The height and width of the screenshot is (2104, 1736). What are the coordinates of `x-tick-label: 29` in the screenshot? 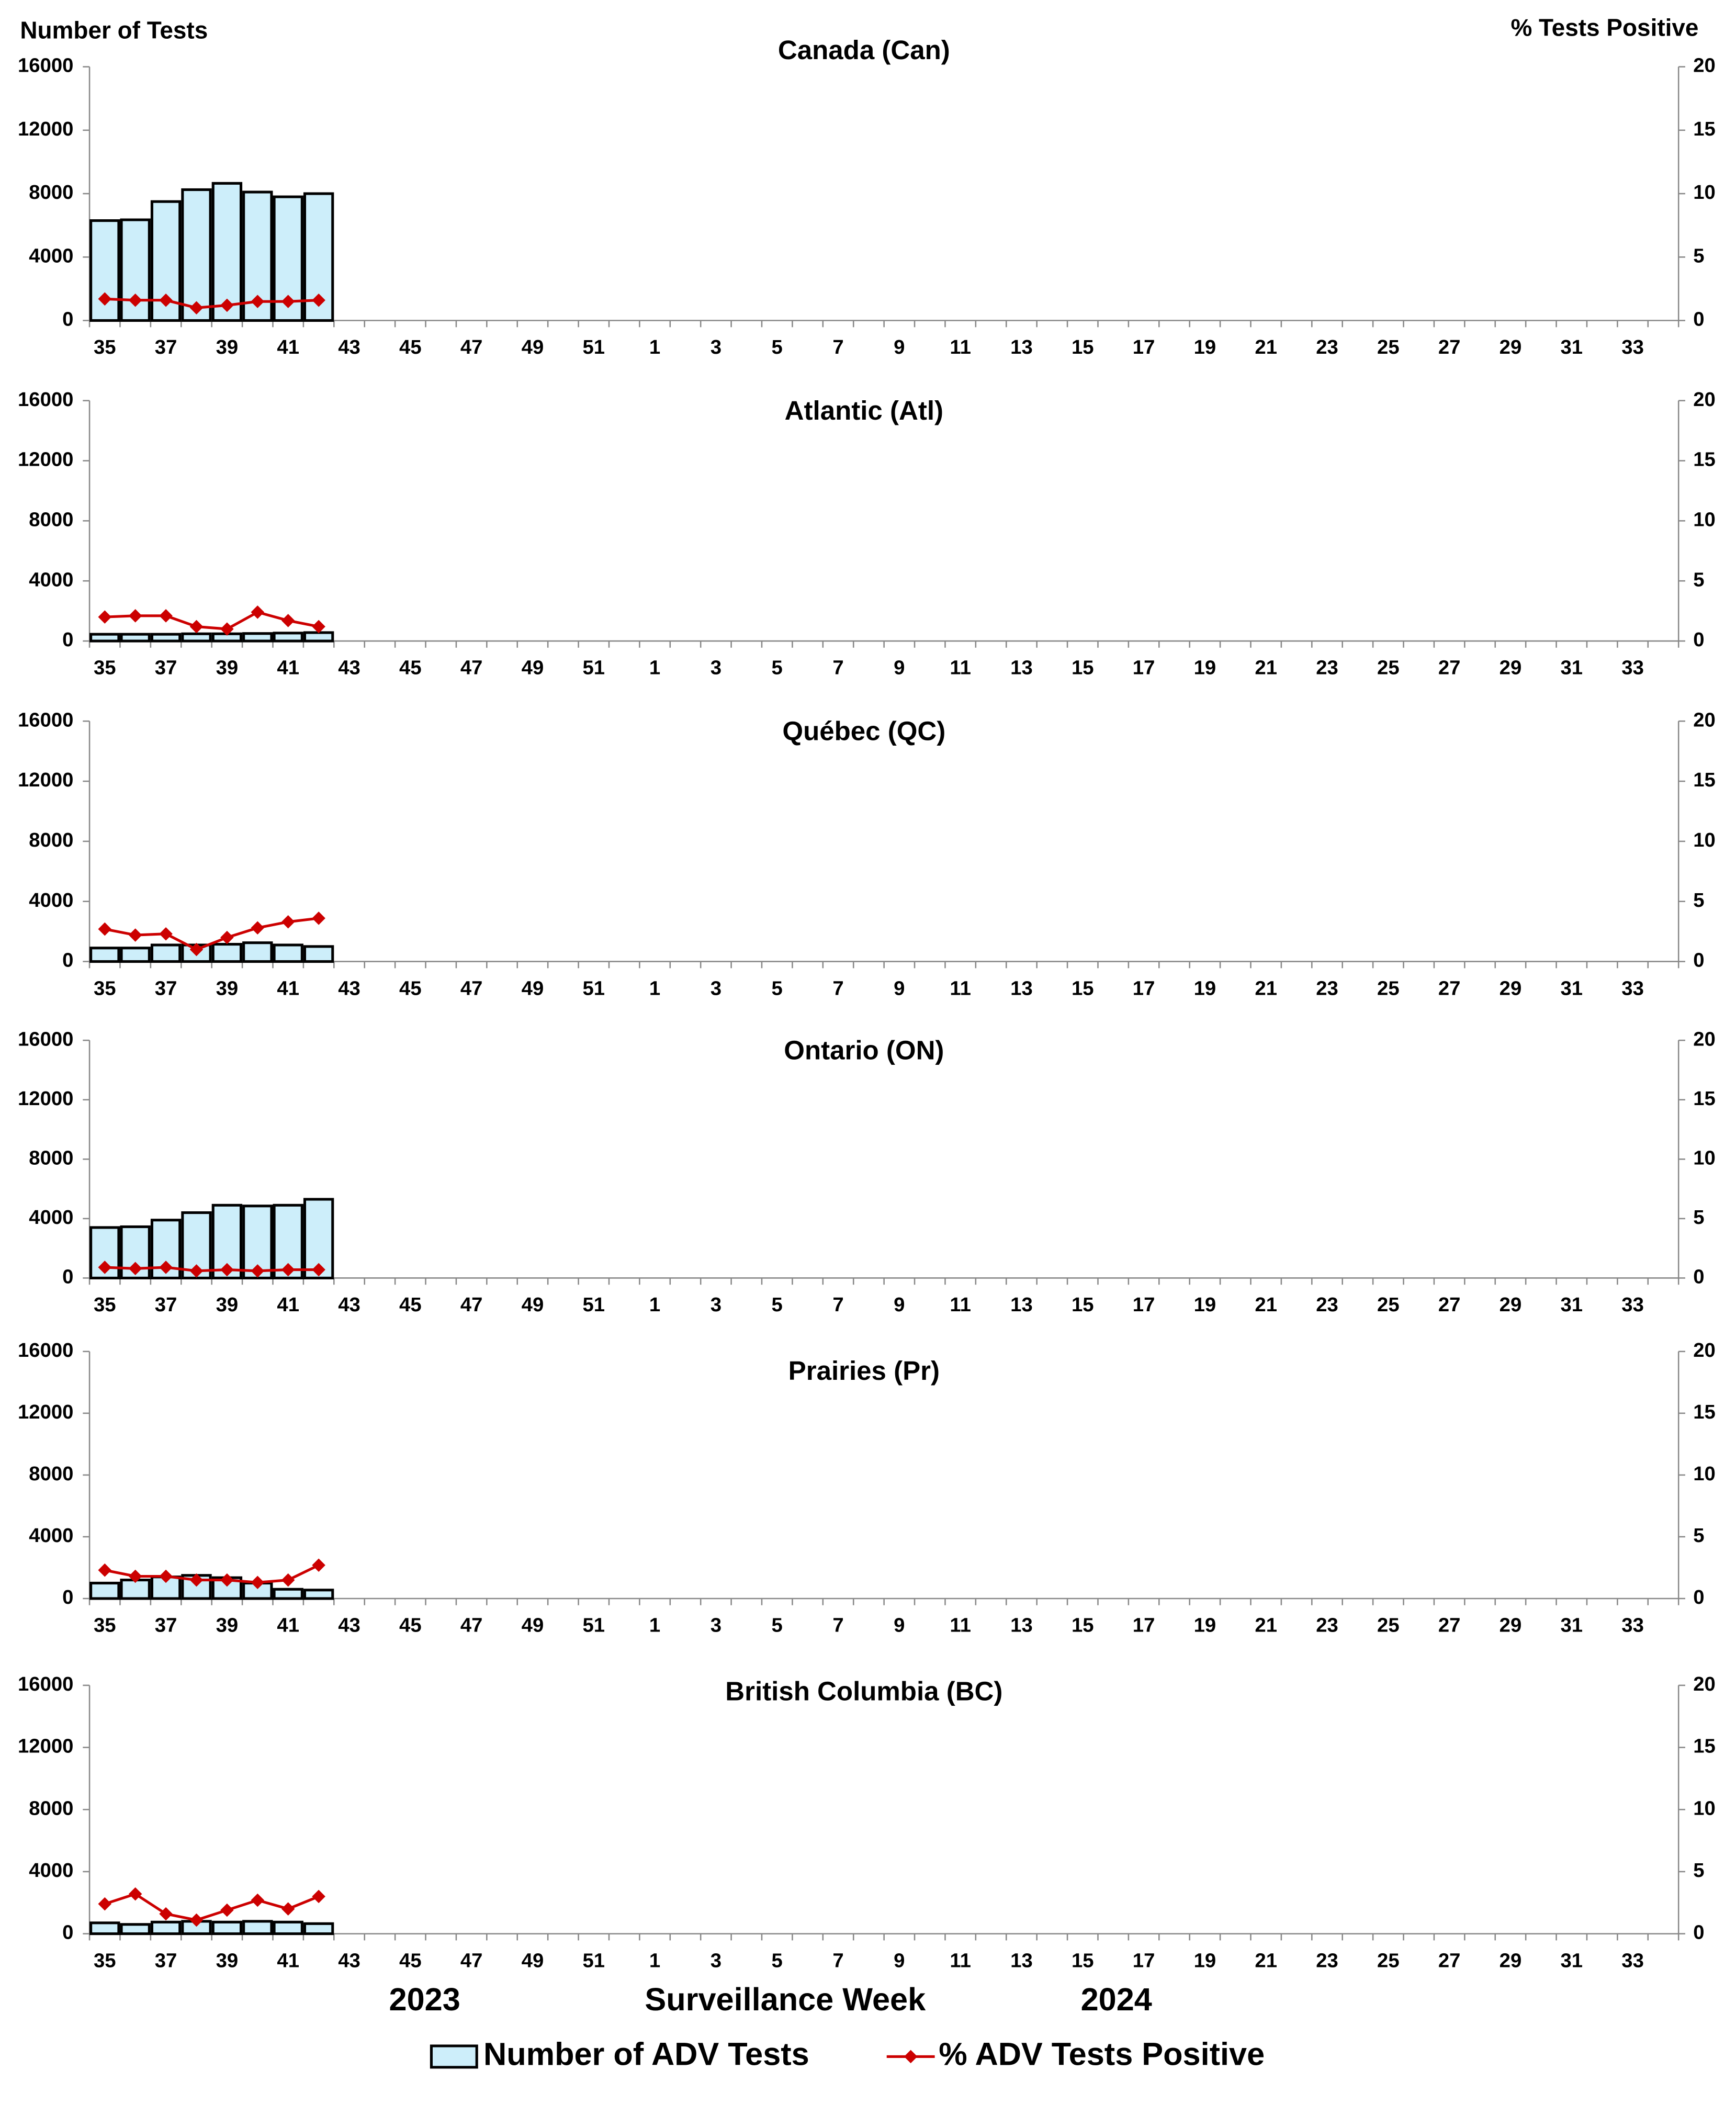 It's located at (1511, 668).